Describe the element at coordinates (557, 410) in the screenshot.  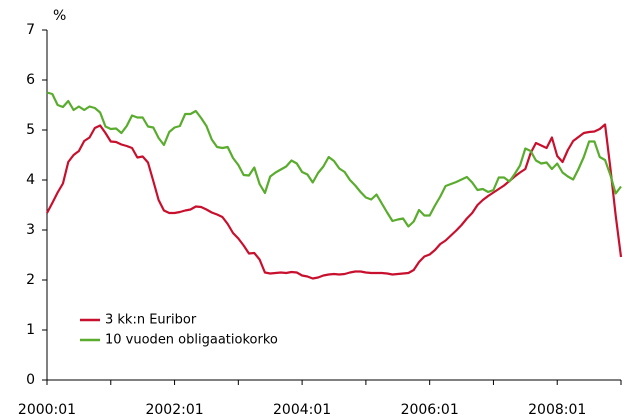
I see `x-tick-label: 2008:01` at that location.